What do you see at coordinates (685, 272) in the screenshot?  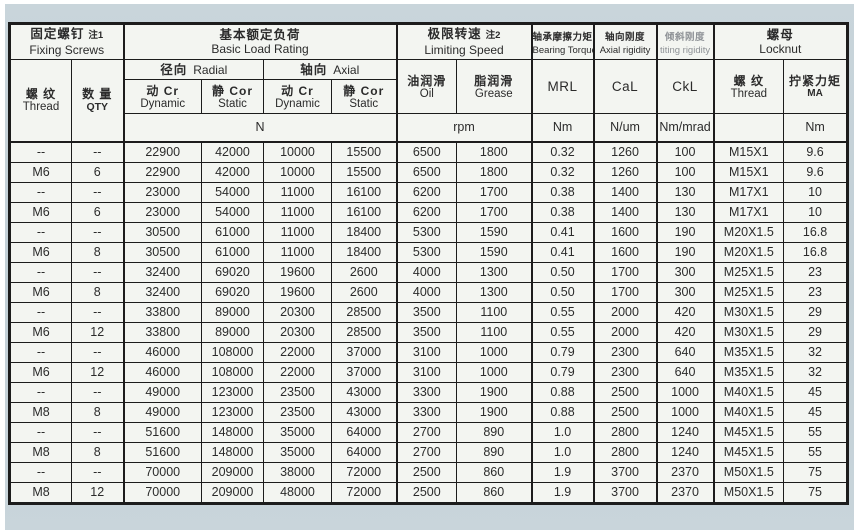 I see `table-cell: 300` at bounding box center [685, 272].